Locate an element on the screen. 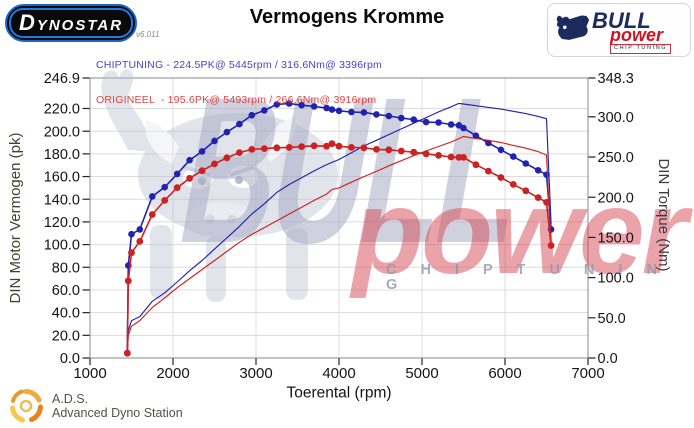 This screenshot has height=428, width=694. dynostar-logo: DYNOSTAR is located at coordinates (71, 23).